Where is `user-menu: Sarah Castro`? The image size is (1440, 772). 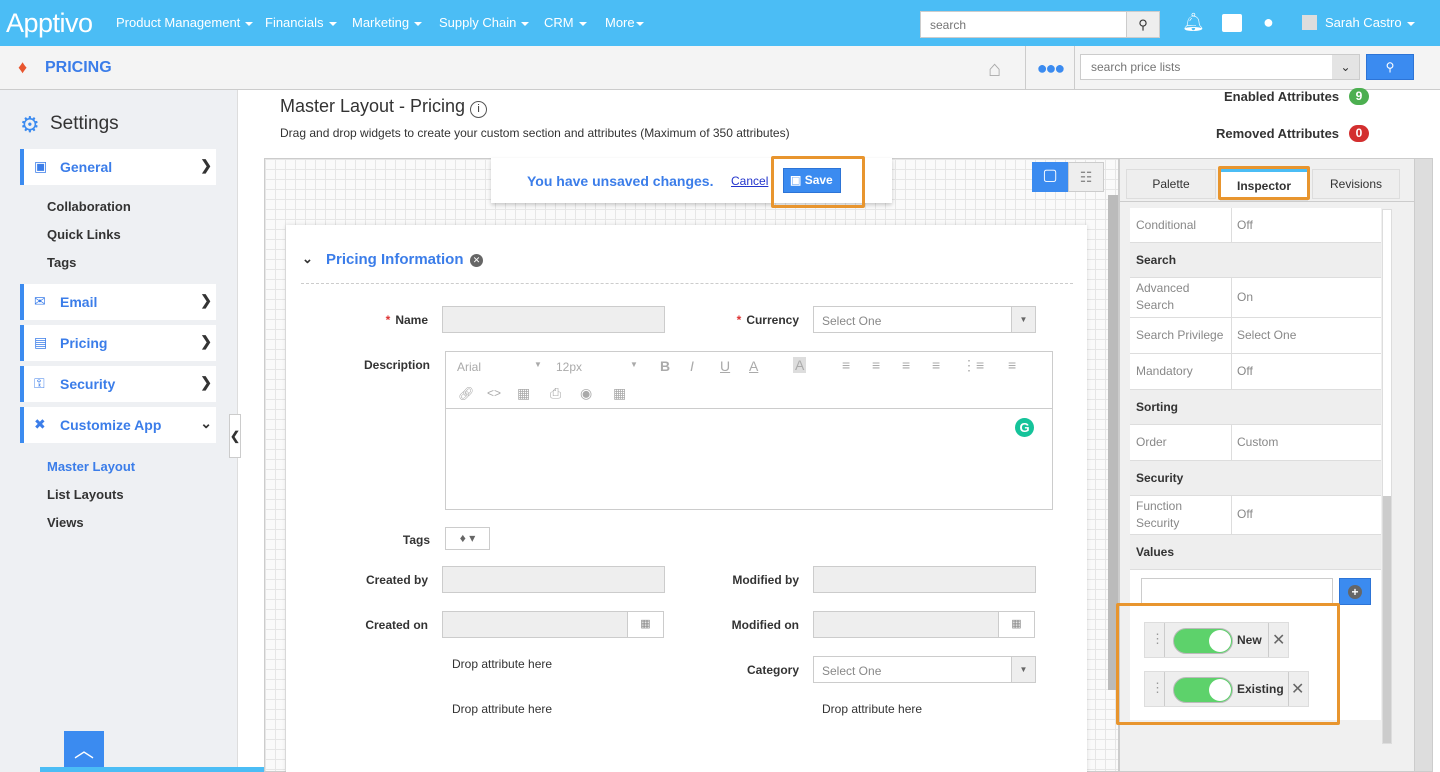
user-menu: Sarah Castro is located at coordinates (1370, 22).